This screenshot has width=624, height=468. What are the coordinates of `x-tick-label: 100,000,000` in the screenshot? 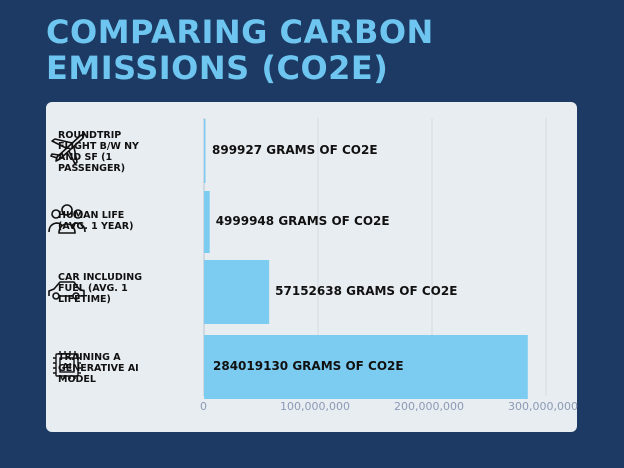 It's located at (315, 406).